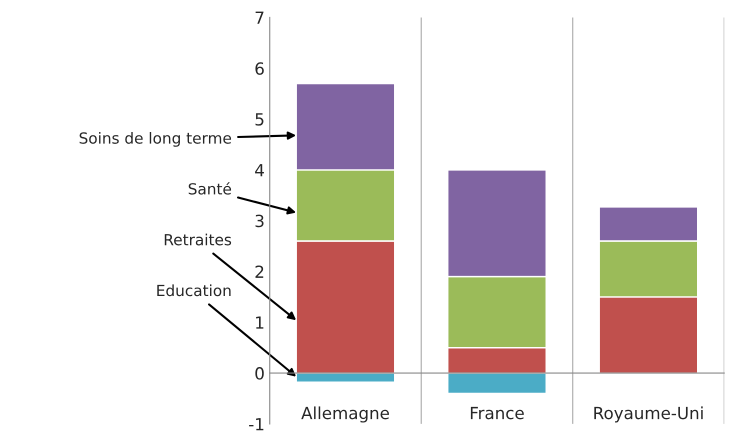 The width and height of the screenshot is (739, 437). What do you see at coordinates (259, 373) in the screenshot?
I see `y-tick-label: 0` at bounding box center [259, 373].